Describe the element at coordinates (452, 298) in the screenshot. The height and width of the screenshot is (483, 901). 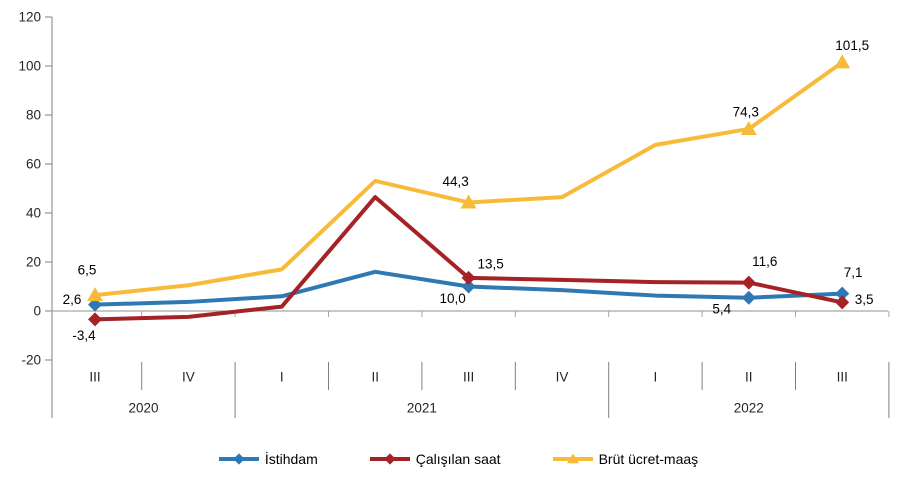
I see `data-label: 10,0` at that location.